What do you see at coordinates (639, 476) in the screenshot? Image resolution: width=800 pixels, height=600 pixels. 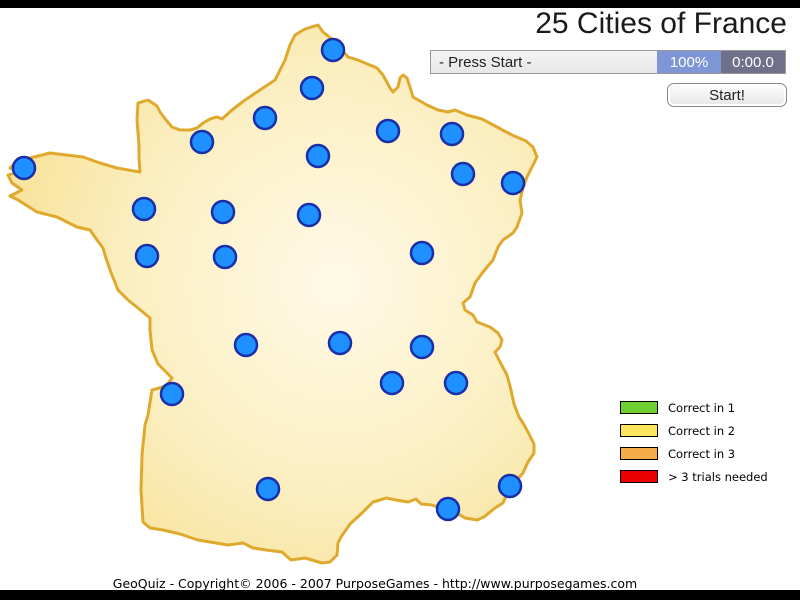 I see `legend-swatch-more-than-3-trials` at bounding box center [639, 476].